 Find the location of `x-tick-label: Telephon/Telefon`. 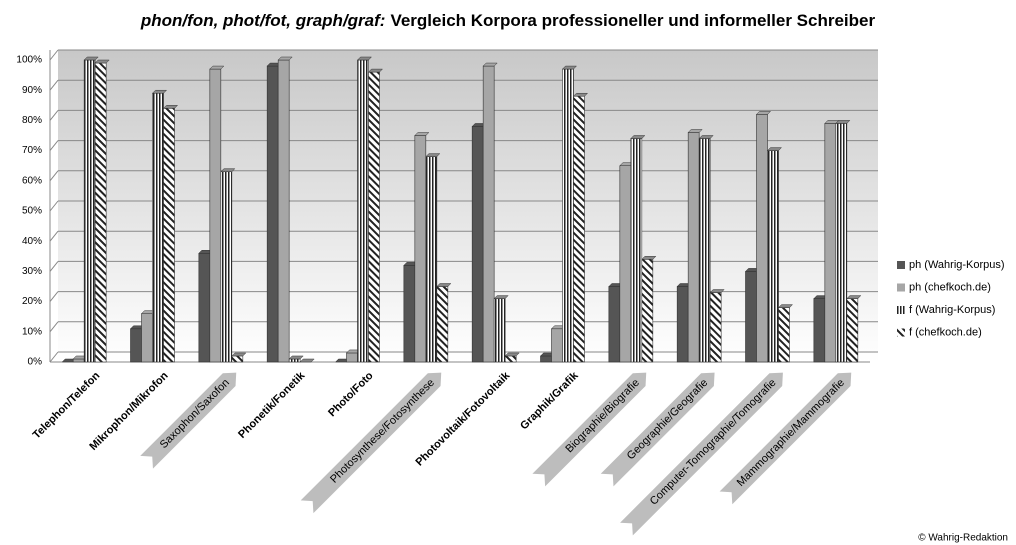

x-tick-label: Telephon/Telefon is located at coordinates (67, 406).